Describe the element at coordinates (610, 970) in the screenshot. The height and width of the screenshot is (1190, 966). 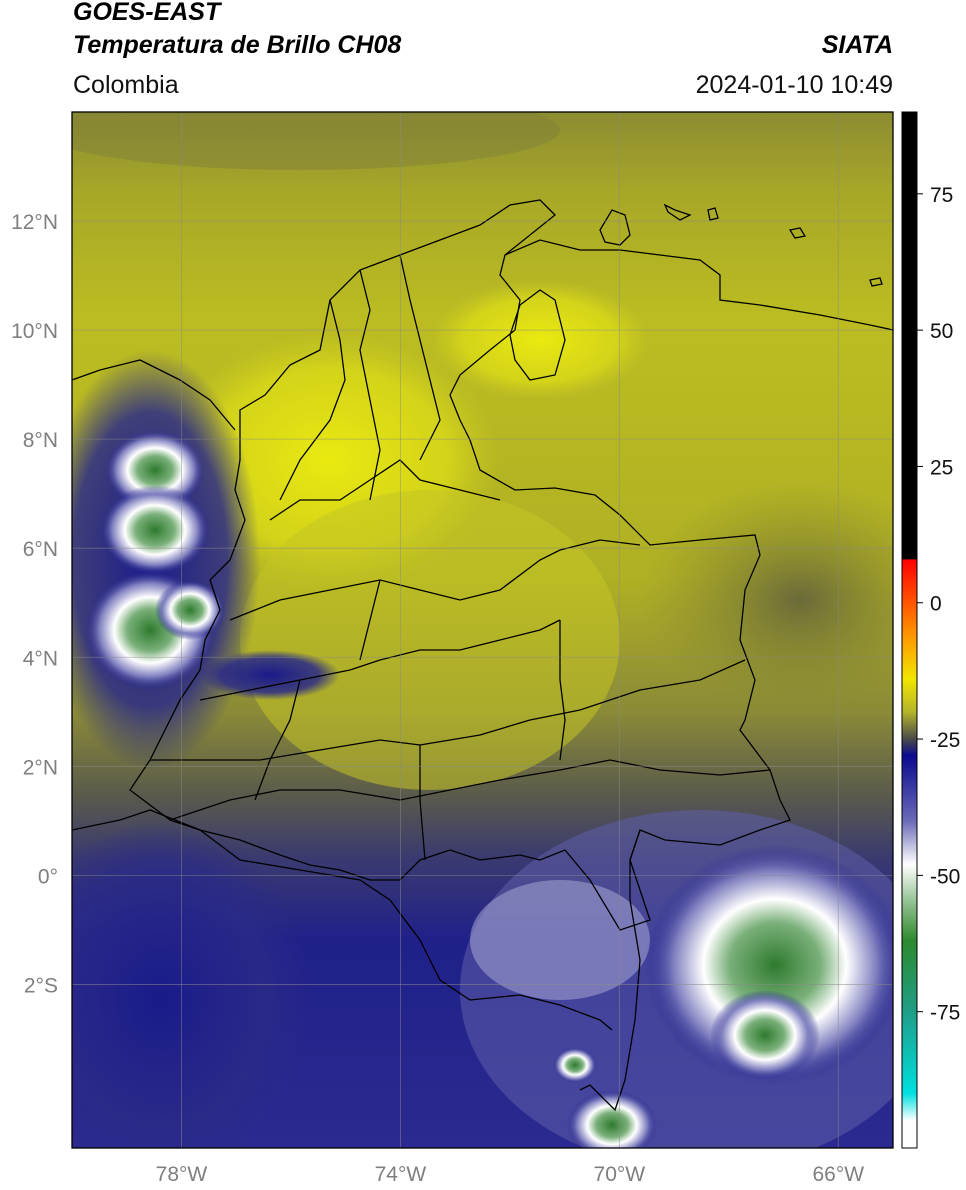
I see `brazil-border` at that location.